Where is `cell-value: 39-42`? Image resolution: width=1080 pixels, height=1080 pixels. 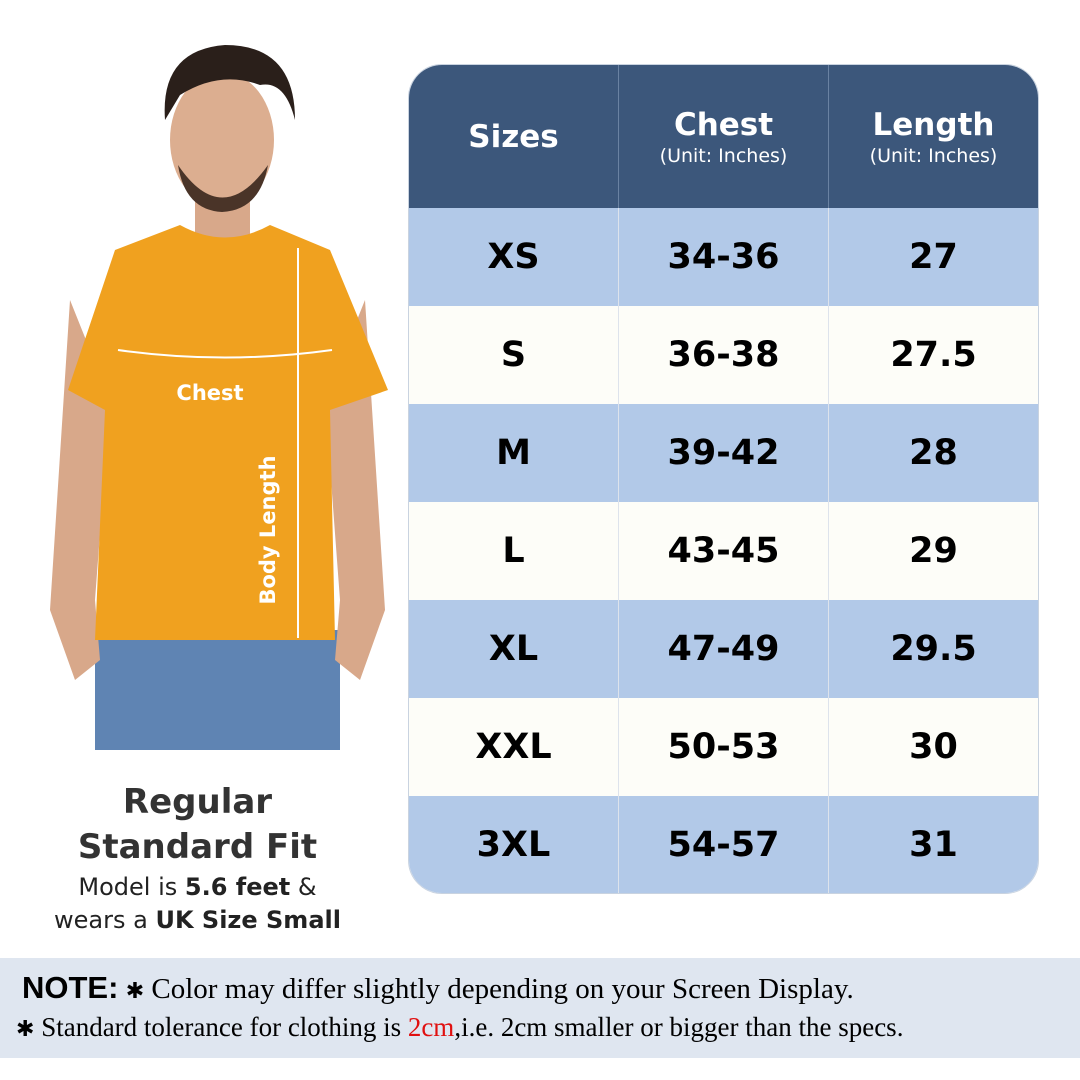
cell-value: 39-42 is located at coordinates (723, 453).